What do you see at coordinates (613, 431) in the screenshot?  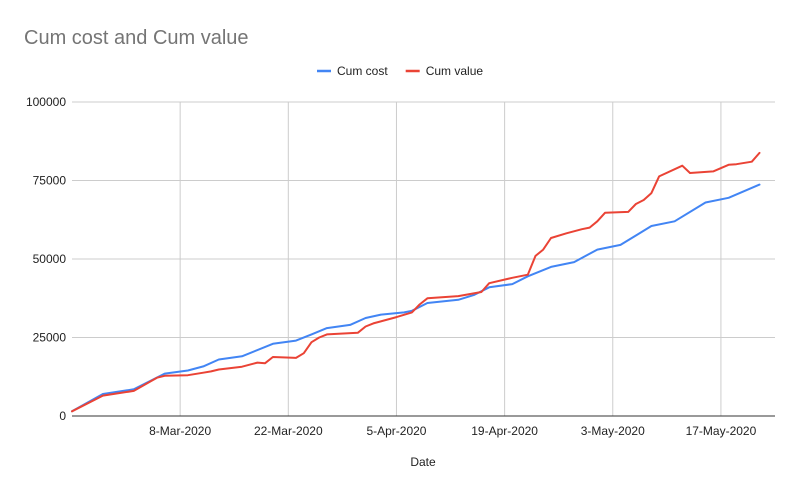 I see `x-tick-label: 3-May-2020` at bounding box center [613, 431].